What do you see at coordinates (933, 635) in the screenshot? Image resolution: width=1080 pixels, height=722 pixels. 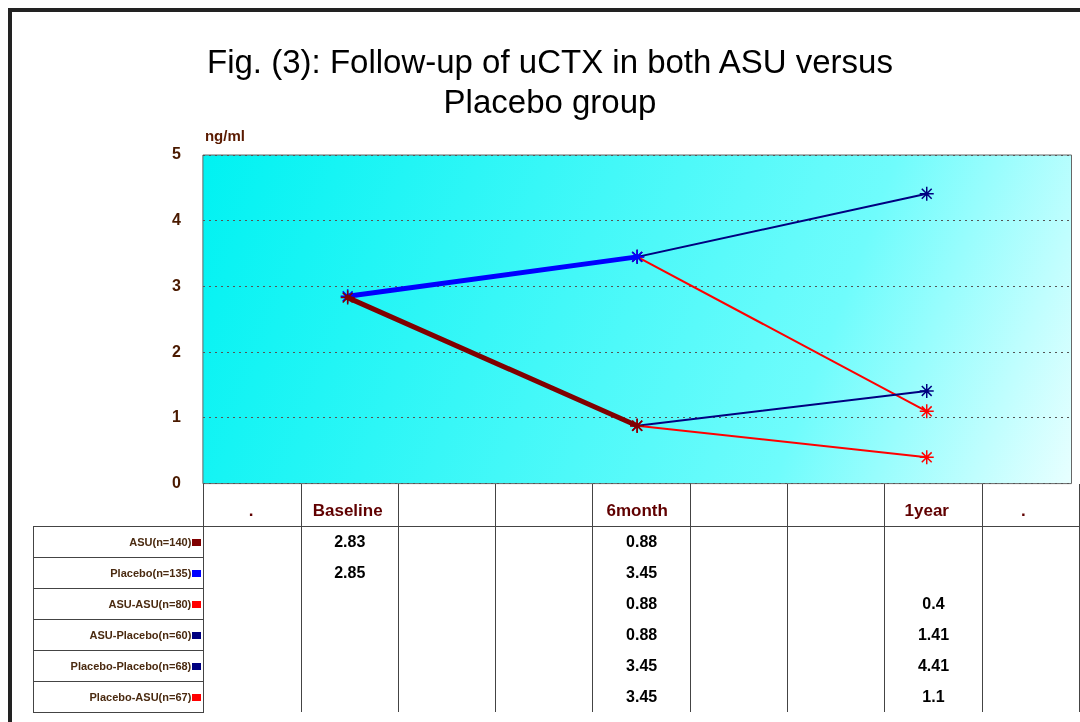 I see `data-label: 1.41` at bounding box center [933, 635].